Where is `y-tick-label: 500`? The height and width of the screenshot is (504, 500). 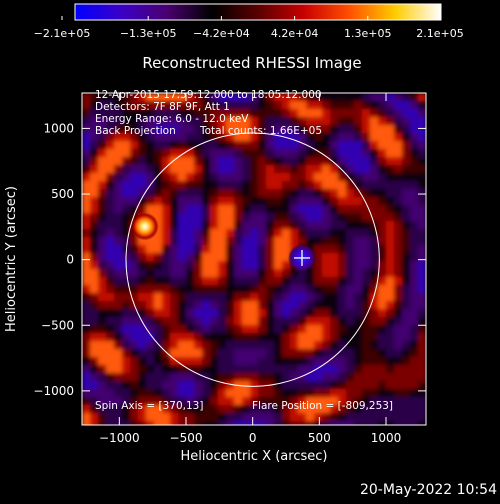
y-tick-label: 500 is located at coordinates (62, 194).